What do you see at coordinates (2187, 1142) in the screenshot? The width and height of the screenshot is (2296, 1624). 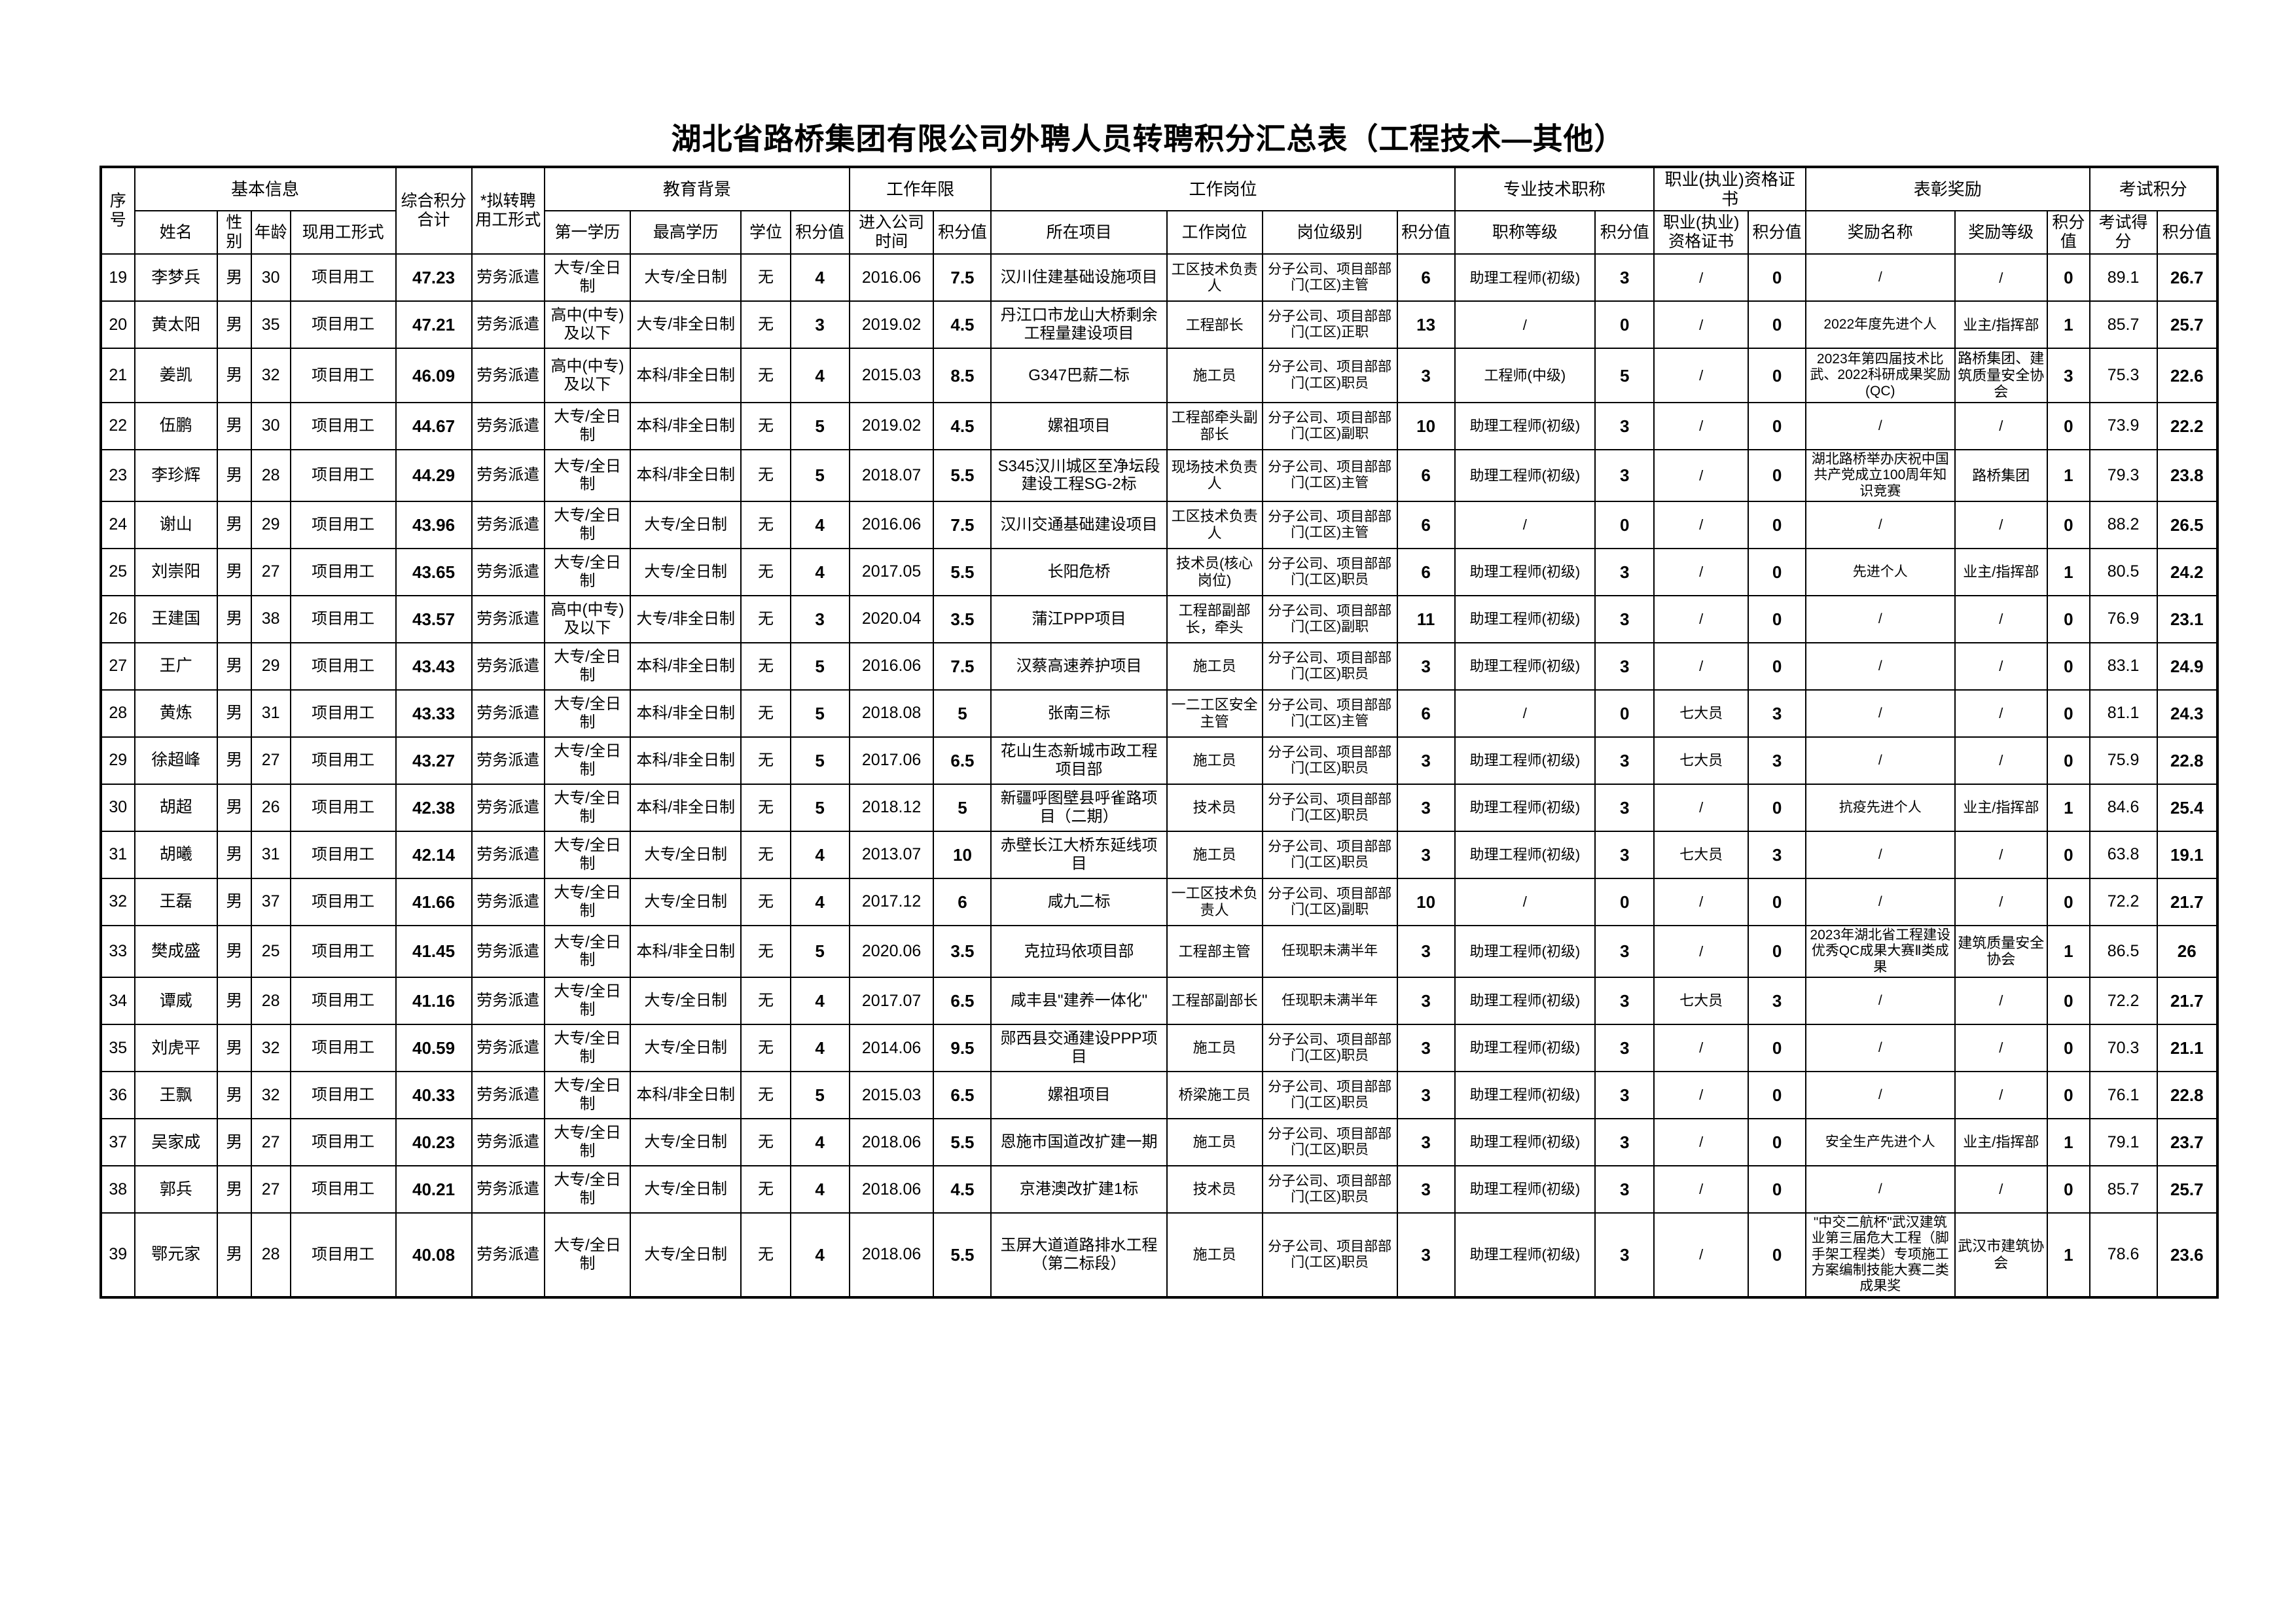 I see `cell-exam-points: 23.7` at bounding box center [2187, 1142].